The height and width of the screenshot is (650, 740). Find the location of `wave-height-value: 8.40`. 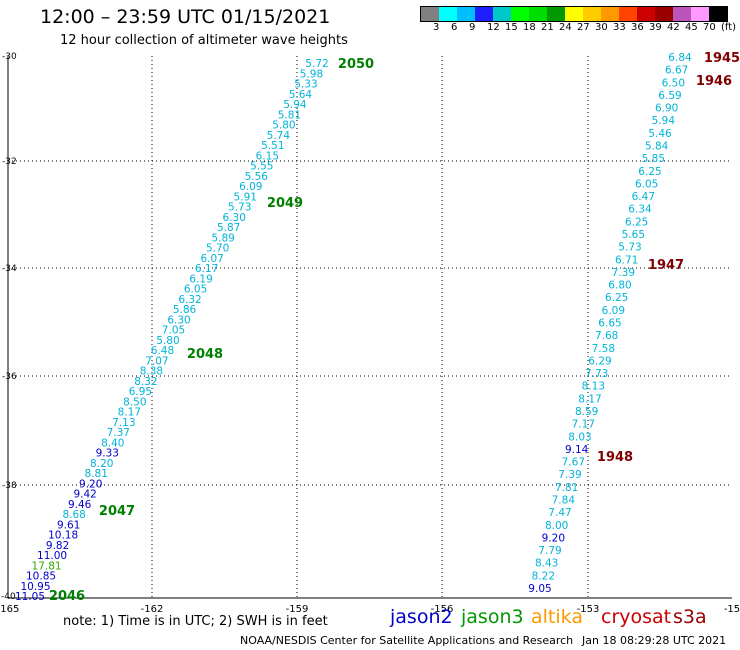

wave-height-value: 8.40 is located at coordinates (112, 443).